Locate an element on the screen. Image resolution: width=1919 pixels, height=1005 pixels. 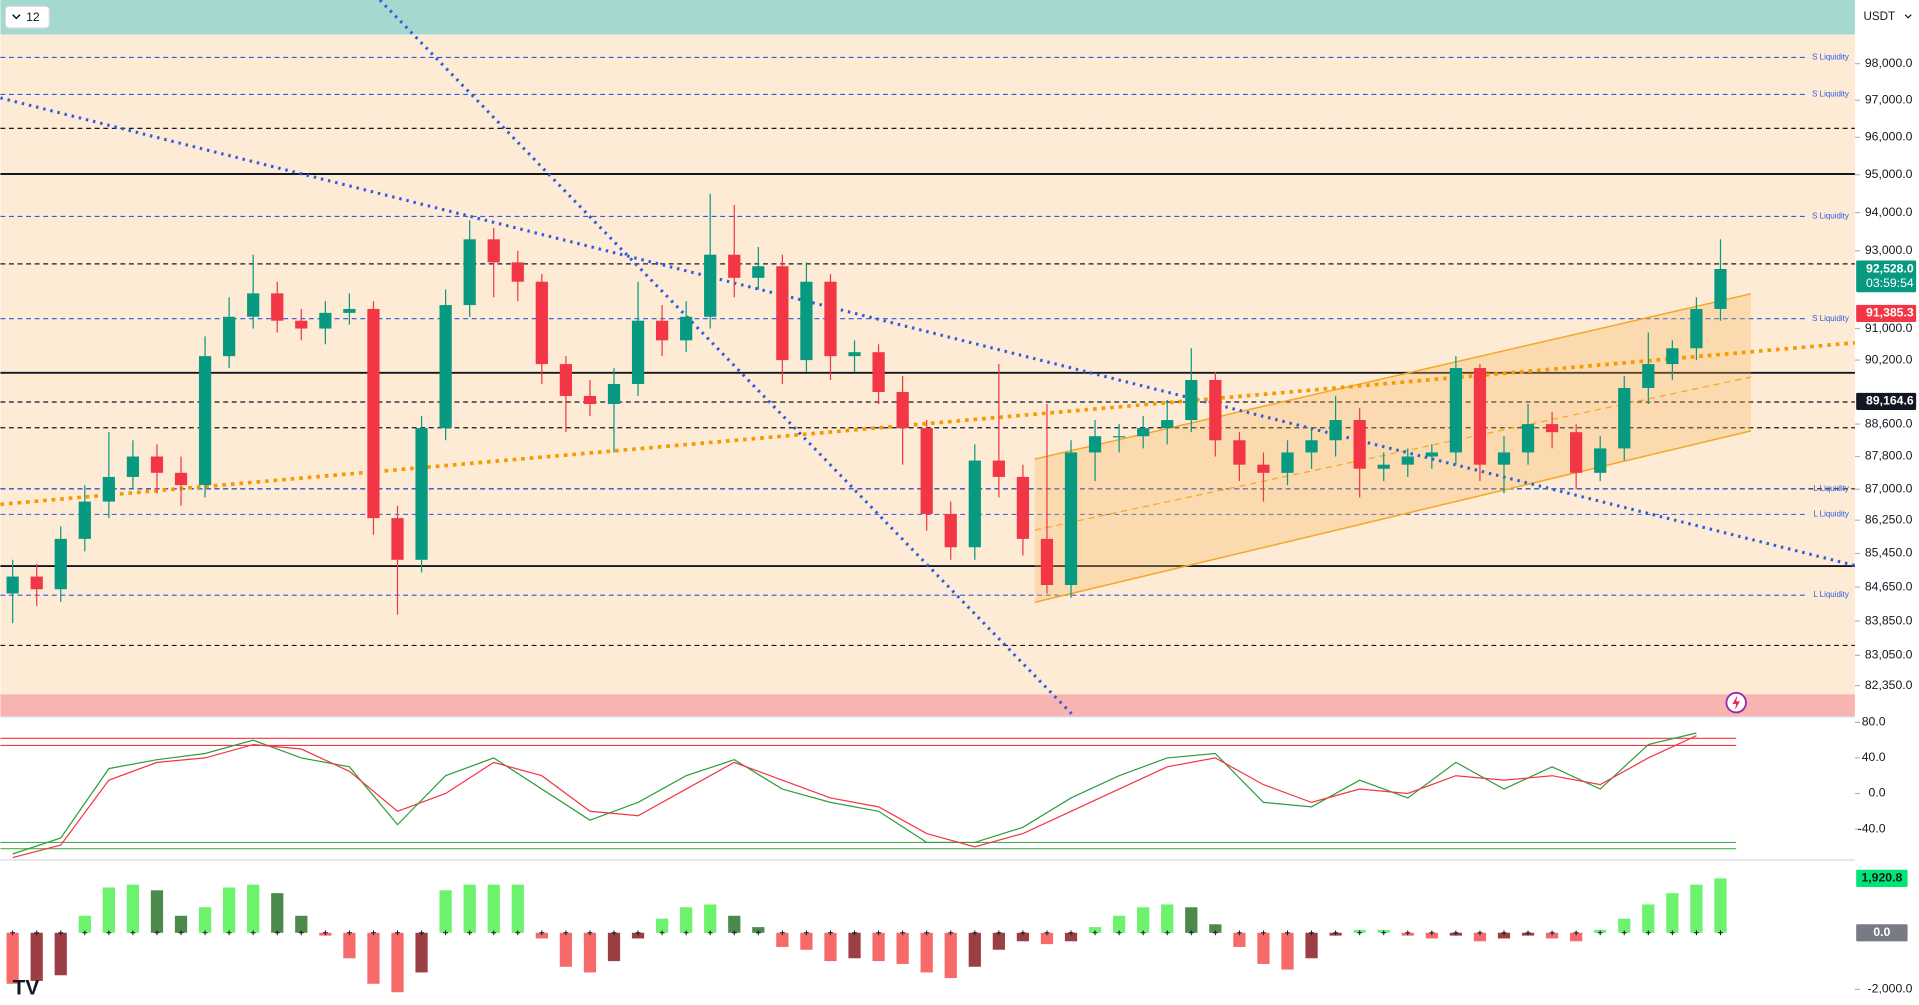
interval-button: 12 is located at coordinates (27, 17).